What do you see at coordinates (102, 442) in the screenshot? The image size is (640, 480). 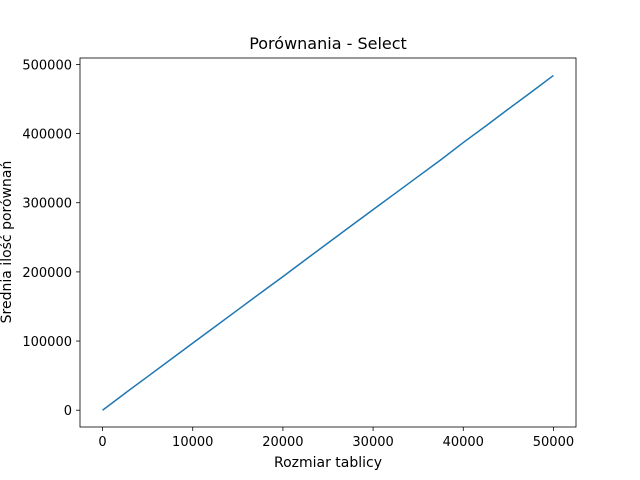 I see `x-tick-label: 0` at bounding box center [102, 442].